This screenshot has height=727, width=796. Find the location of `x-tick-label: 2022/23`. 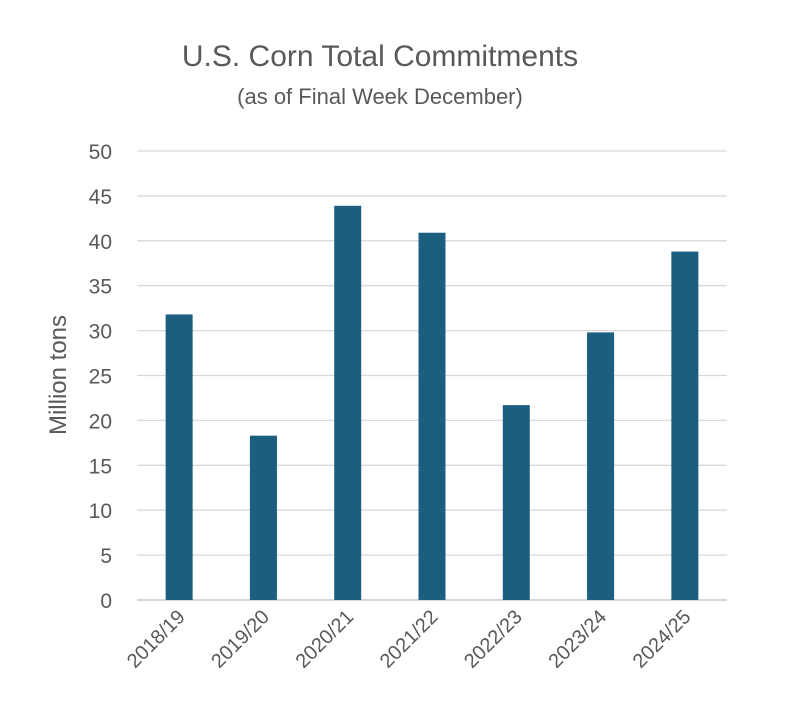

x-tick-label: 2022/23 is located at coordinates (493, 639).